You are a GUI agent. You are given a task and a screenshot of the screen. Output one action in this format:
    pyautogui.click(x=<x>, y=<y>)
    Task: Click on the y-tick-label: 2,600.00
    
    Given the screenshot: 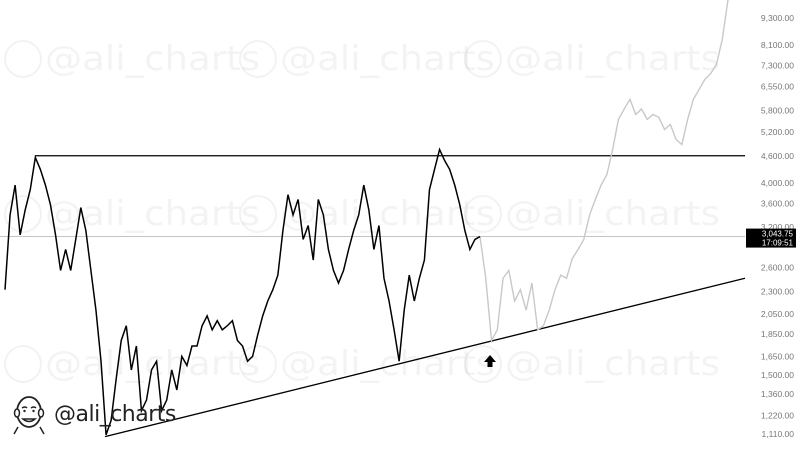 What is the action you would take?
    pyautogui.click(x=777, y=267)
    